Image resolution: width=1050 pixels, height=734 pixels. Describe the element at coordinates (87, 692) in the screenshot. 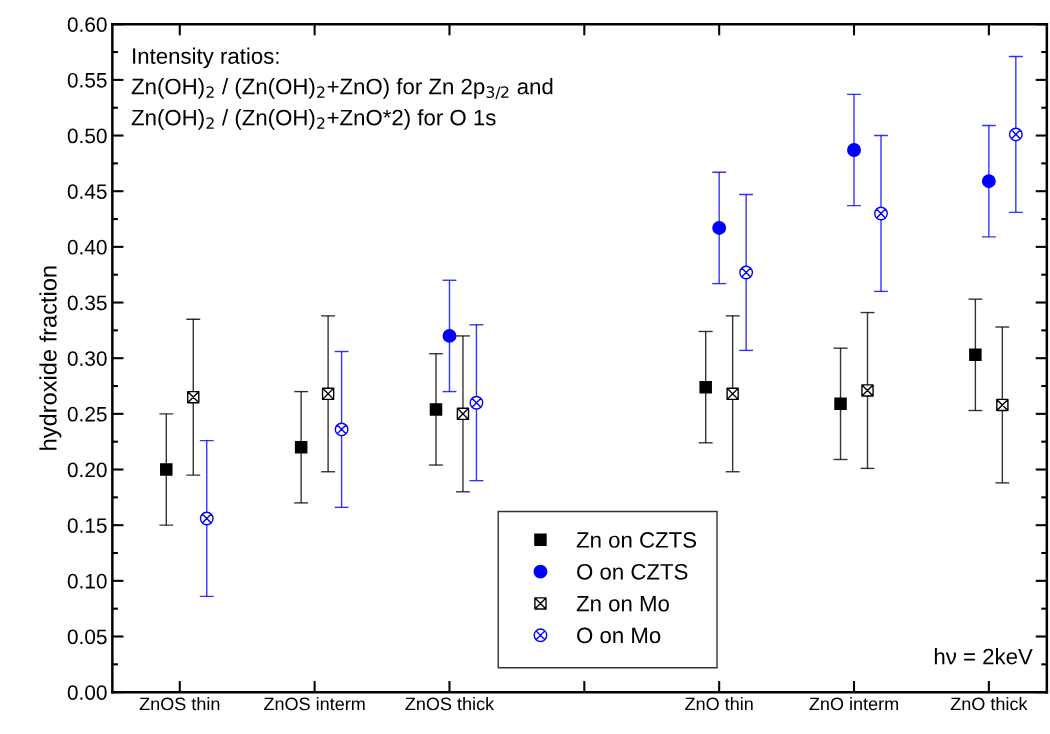

I see `y-tick-label: 0.00` at that location.